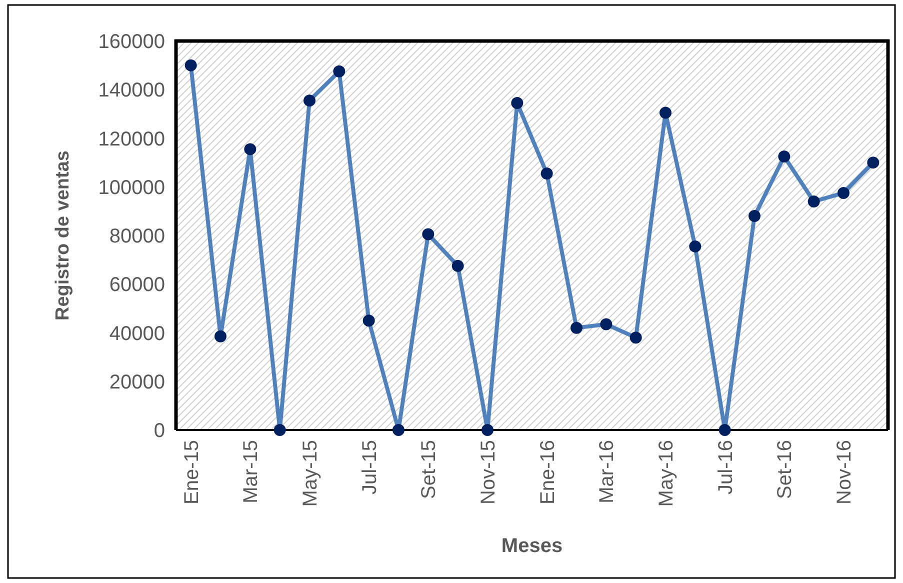  What do you see at coordinates (137, 333) in the screenshot?
I see `y-tick-label: 40000` at bounding box center [137, 333].